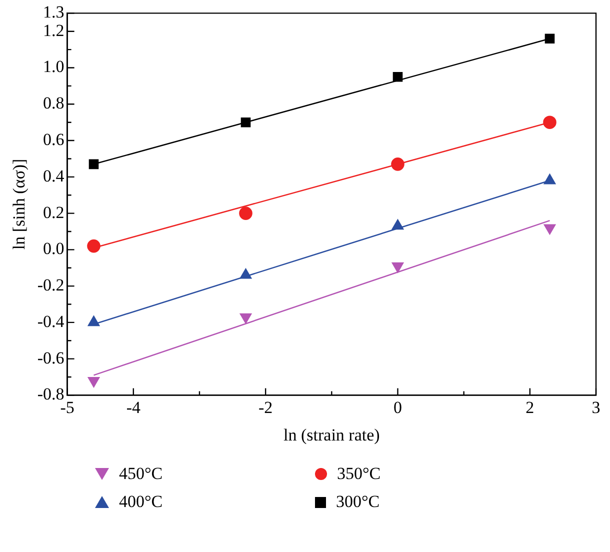 The image size is (610, 552). What do you see at coordinates (50, 285) in the screenshot?
I see `y-tick-label: -0.2` at bounding box center [50, 285].